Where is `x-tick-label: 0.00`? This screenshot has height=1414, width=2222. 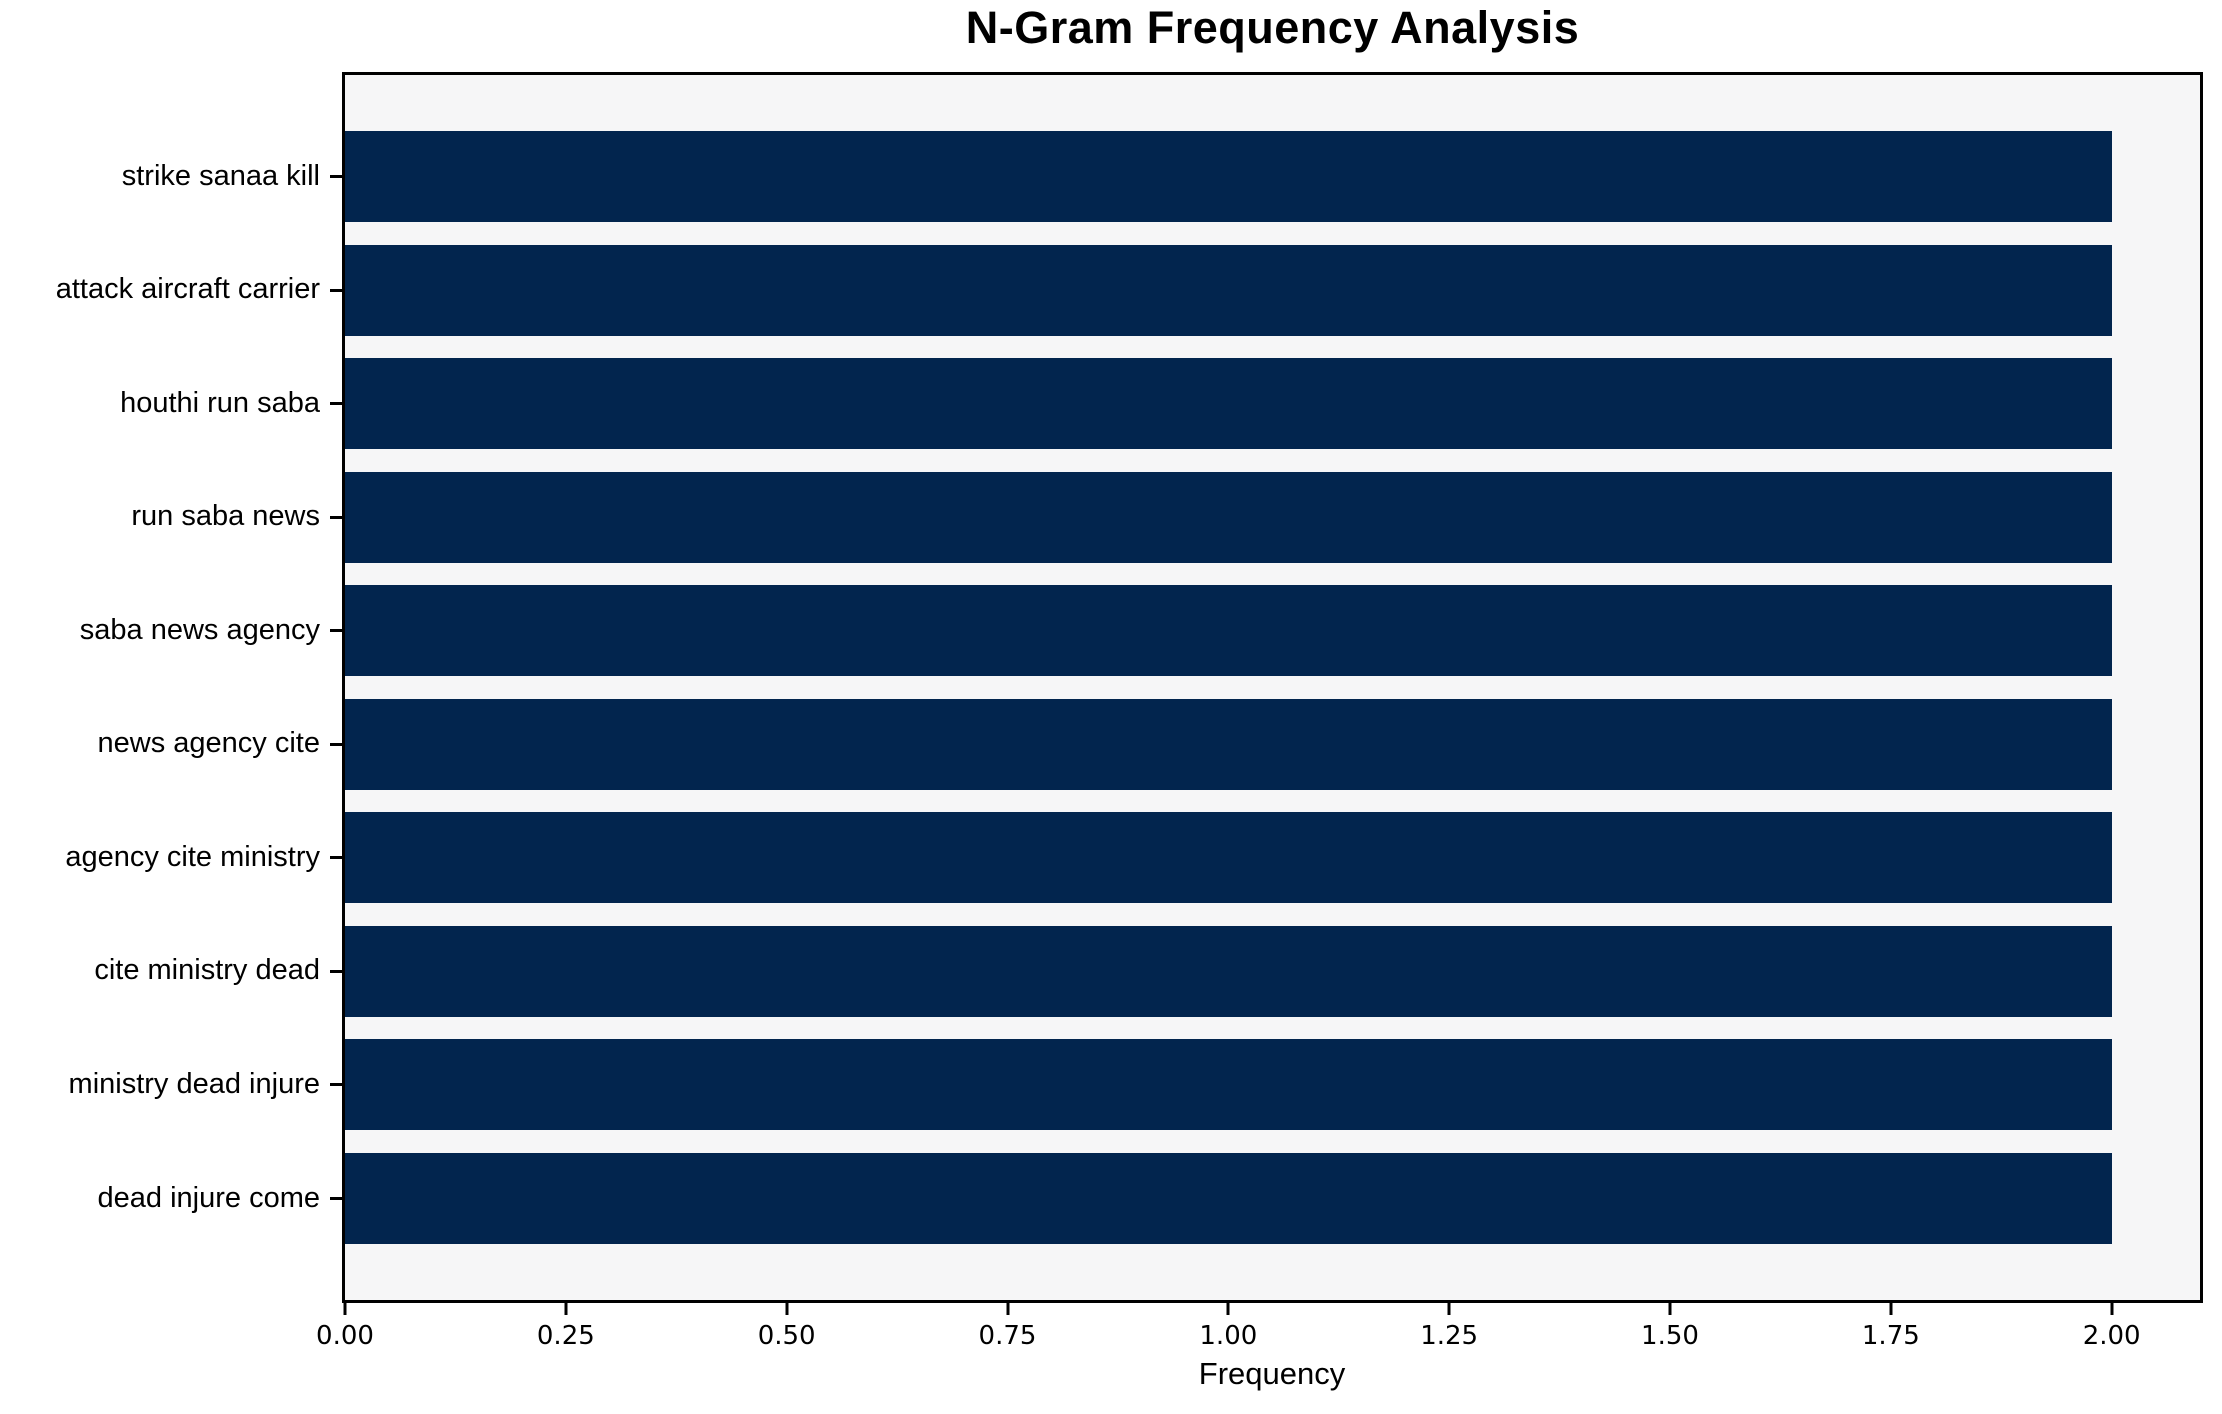
x-tick-label: 0.00 is located at coordinates (345, 1336).